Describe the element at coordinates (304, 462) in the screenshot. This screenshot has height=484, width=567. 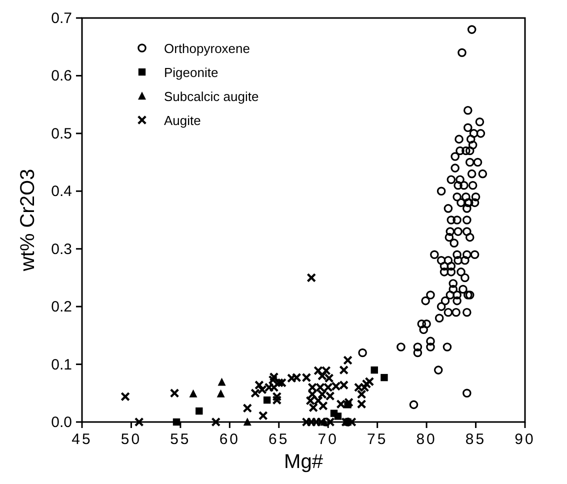
I see `x-axis-title: Mg#` at that location.